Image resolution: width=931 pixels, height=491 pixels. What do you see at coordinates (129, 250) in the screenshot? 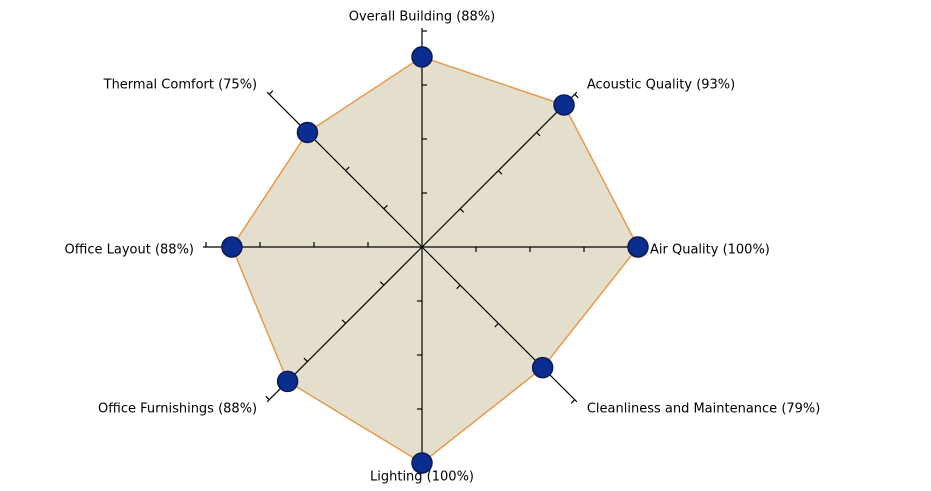
I see `axis-label: Office Layout (88%)` at bounding box center [129, 250].